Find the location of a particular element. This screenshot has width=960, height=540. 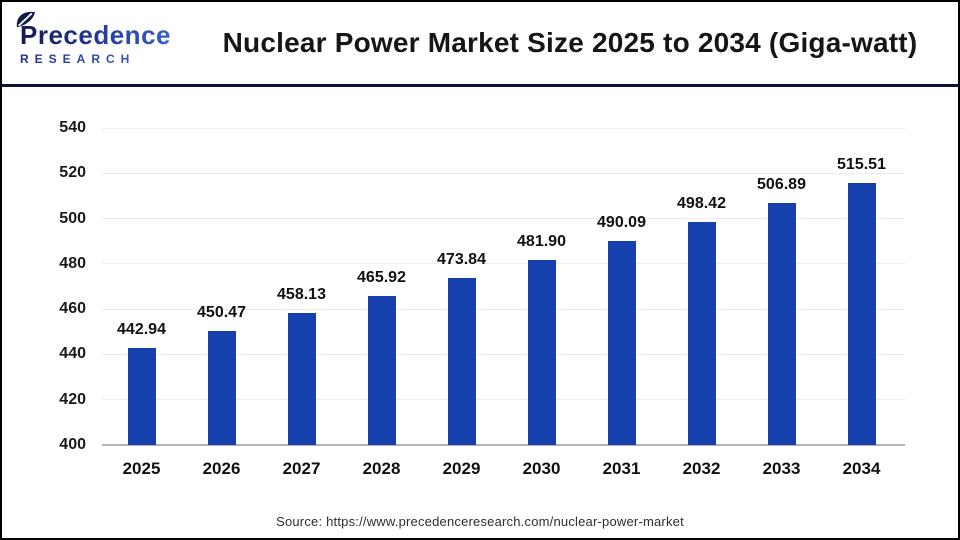

x-axis-line is located at coordinates (503, 445).